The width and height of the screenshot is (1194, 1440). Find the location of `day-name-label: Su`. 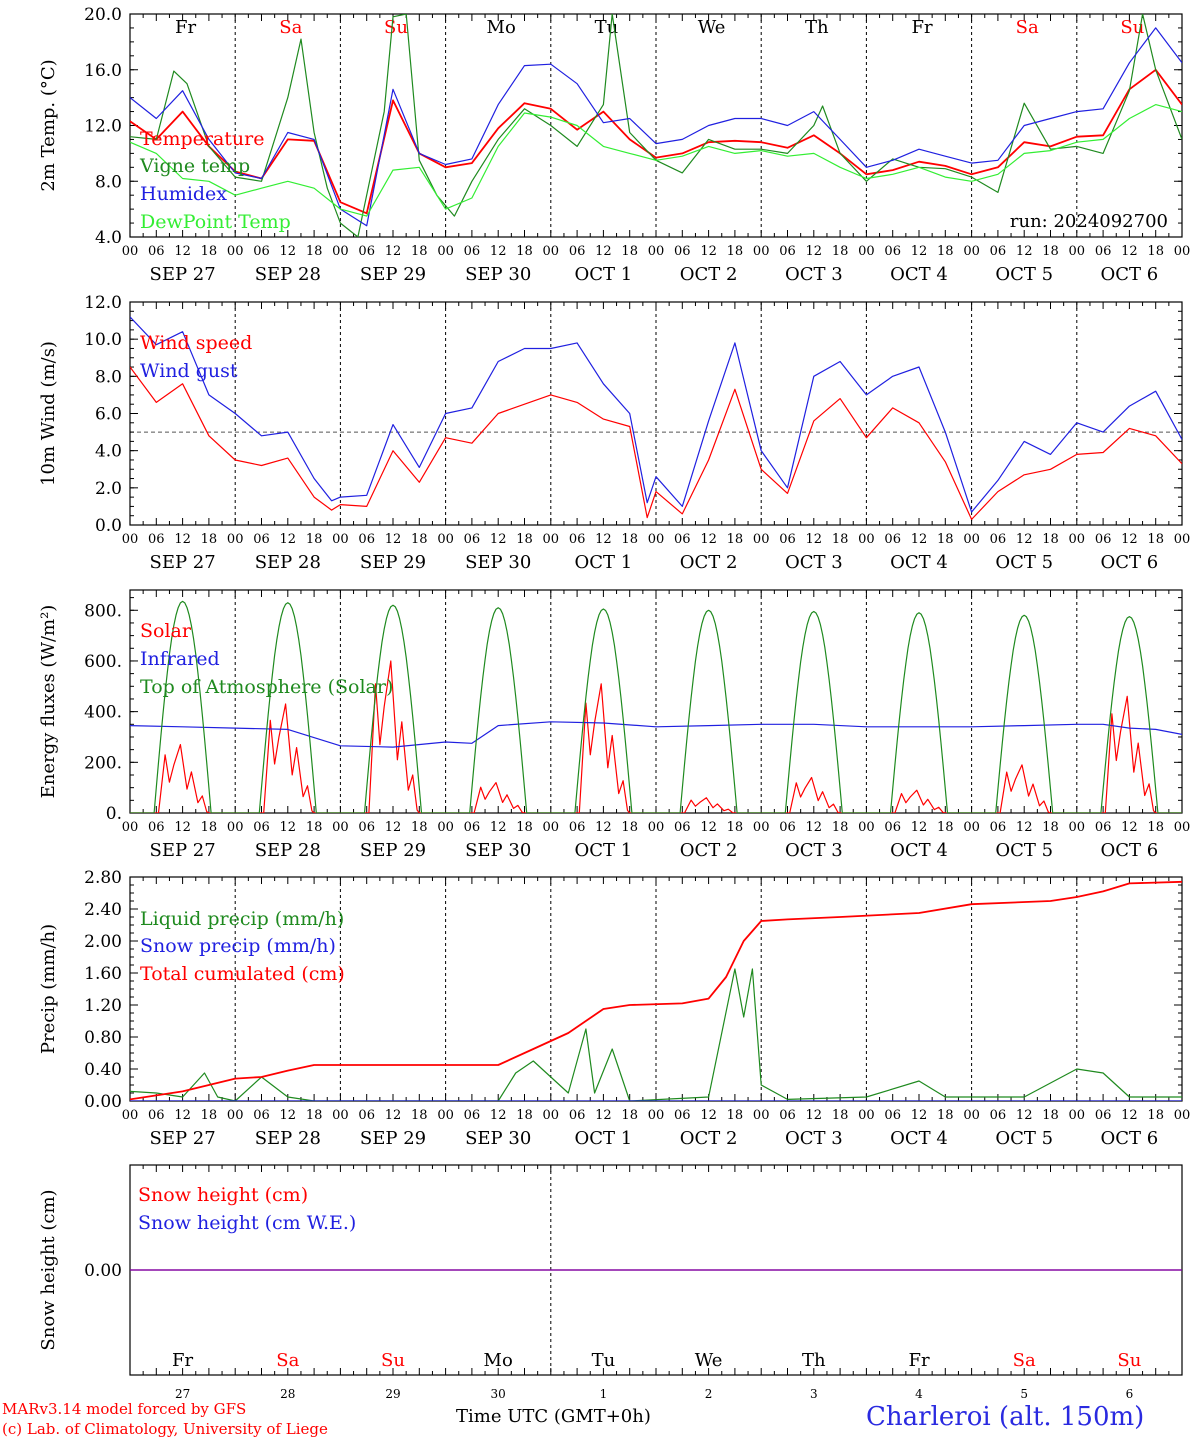

day-name-label: Su is located at coordinates (1132, 27).